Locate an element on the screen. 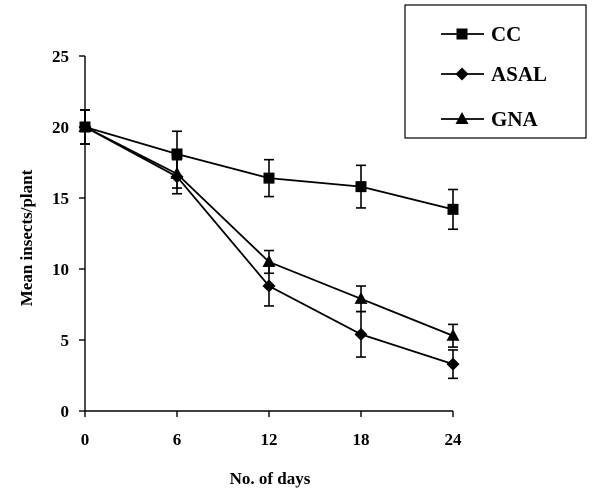  x-axis-title: No. of days is located at coordinates (270, 478).